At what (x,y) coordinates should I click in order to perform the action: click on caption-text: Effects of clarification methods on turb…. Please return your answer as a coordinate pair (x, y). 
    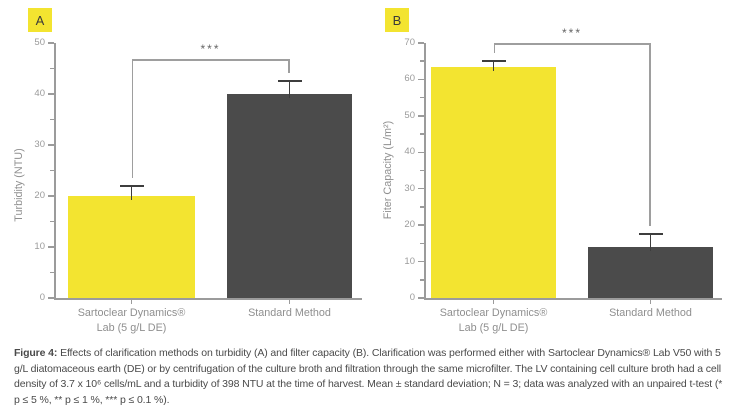
    Looking at the image, I should click on (368, 376).